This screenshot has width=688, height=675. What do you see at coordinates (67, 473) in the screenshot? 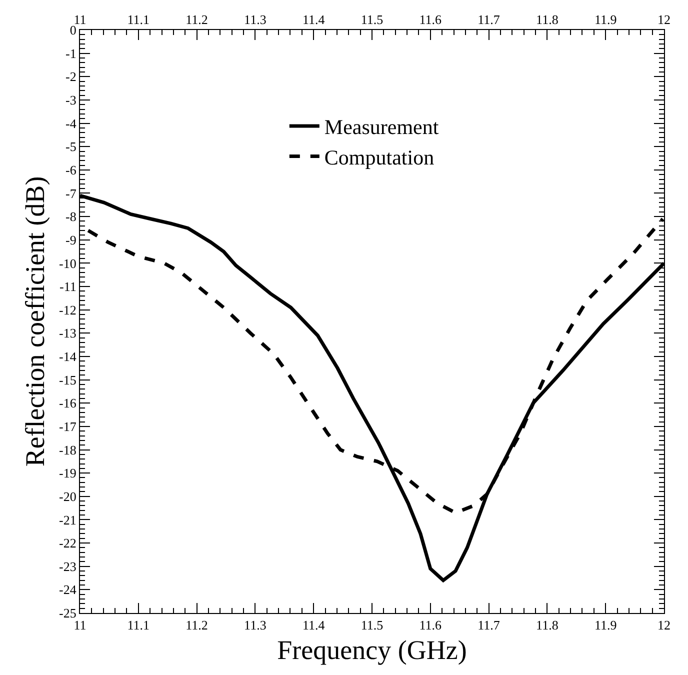
I see `y-tick-label: -19` at bounding box center [67, 473].